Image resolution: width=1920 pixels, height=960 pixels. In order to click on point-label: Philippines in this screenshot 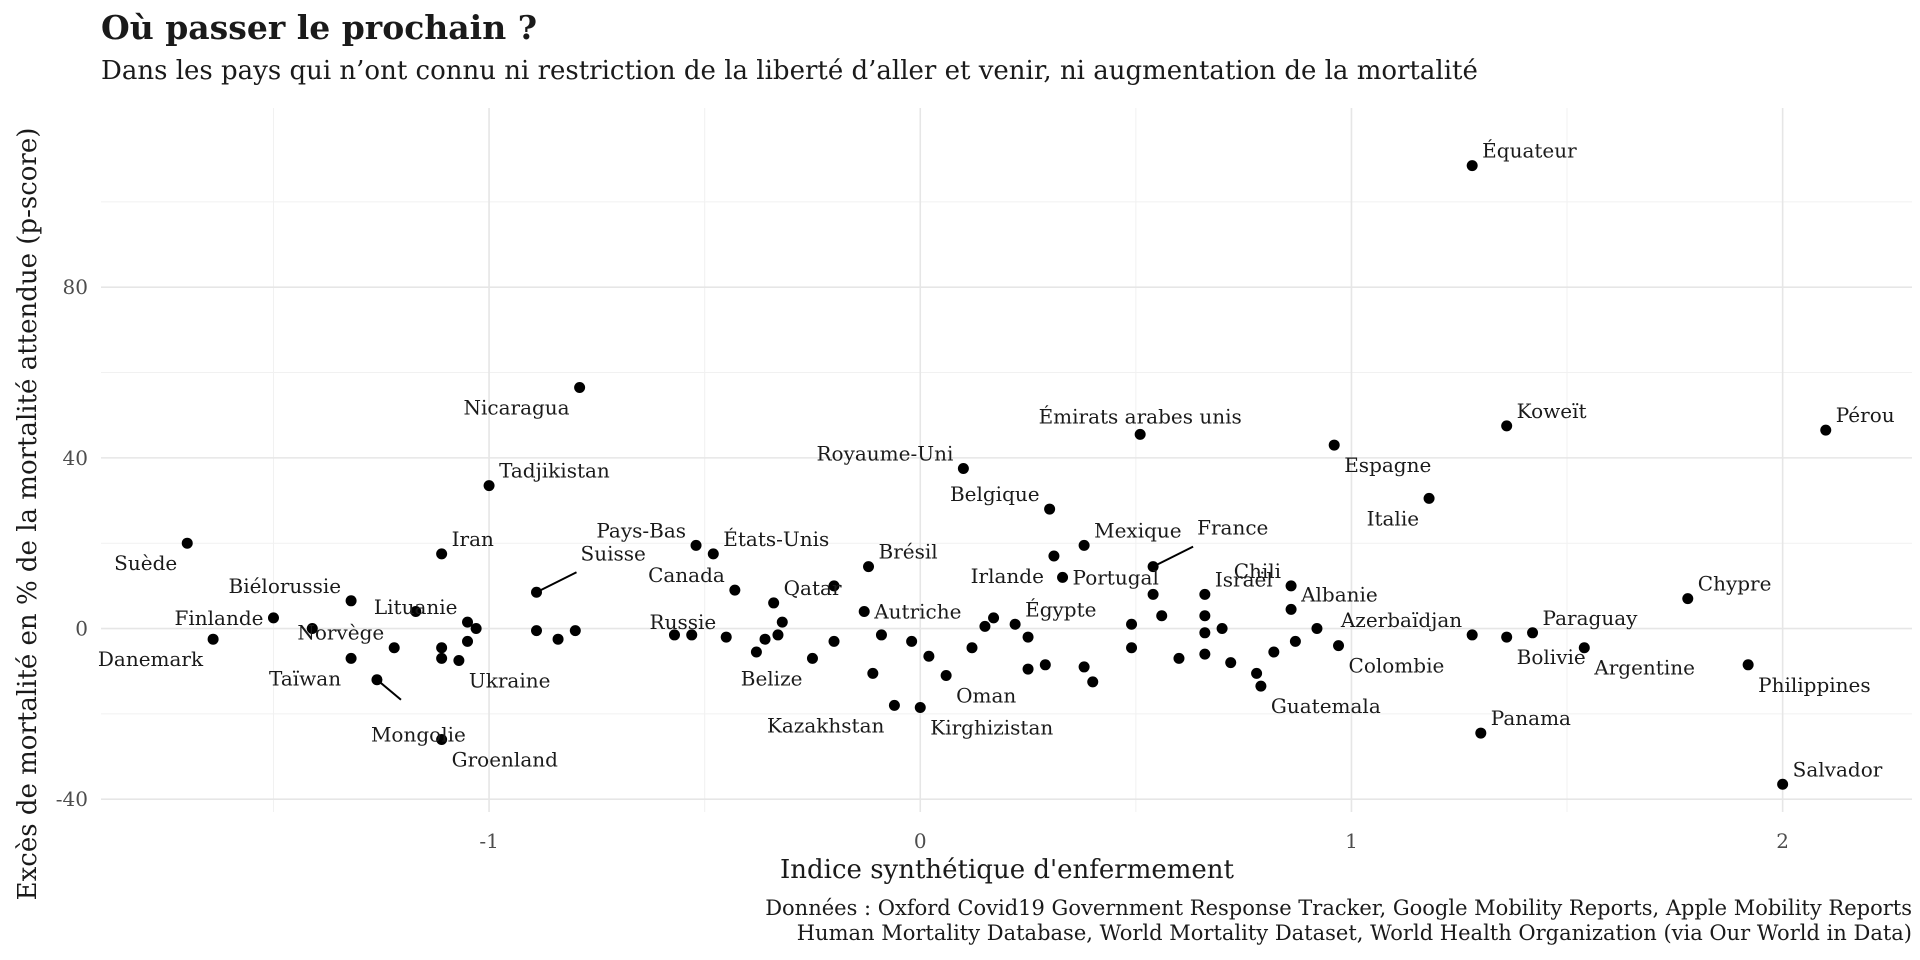, I will do `click(1814, 685)`.